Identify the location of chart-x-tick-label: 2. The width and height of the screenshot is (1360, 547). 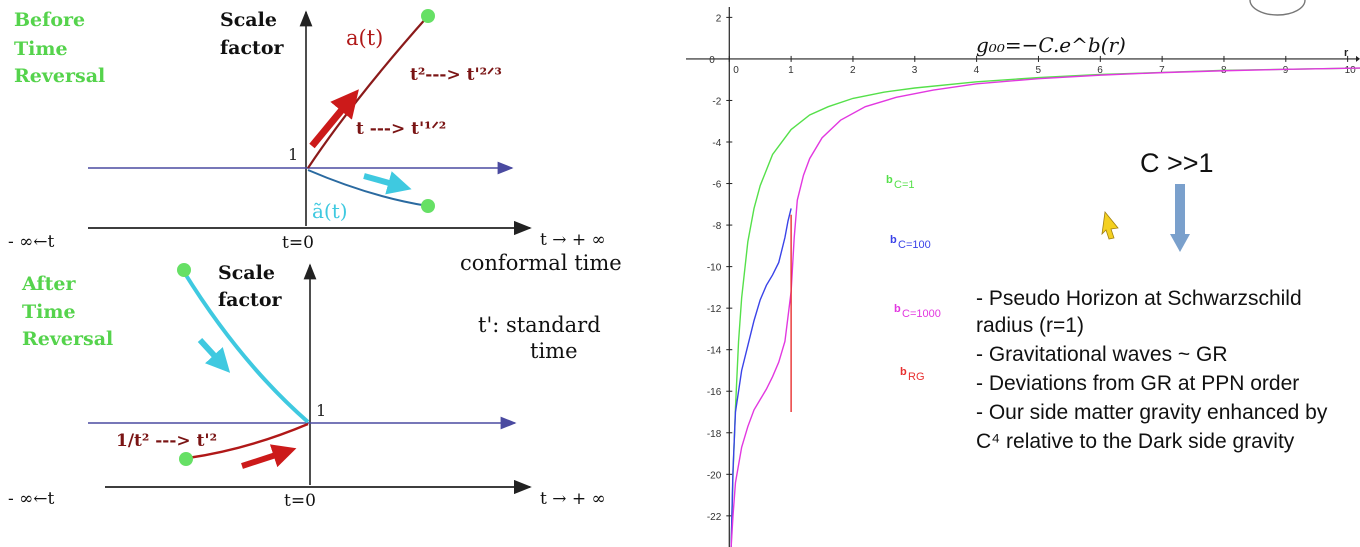
(853, 70).